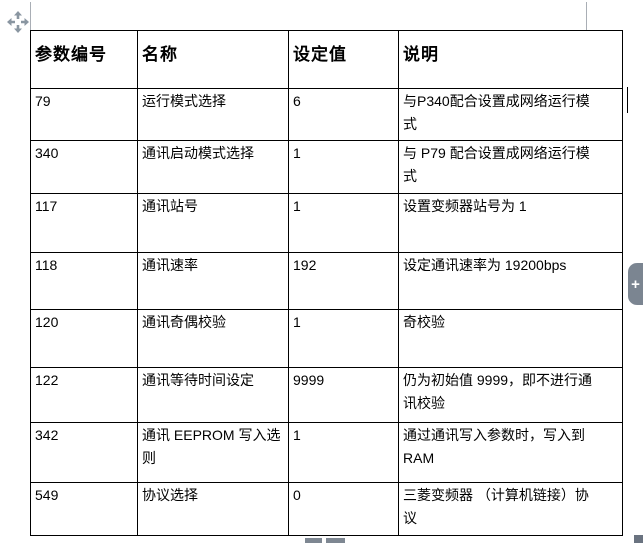 This screenshot has width=643, height=543. Describe the element at coordinates (84, 223) in the screenshot. I see `cell-param-number: 117` at that location.